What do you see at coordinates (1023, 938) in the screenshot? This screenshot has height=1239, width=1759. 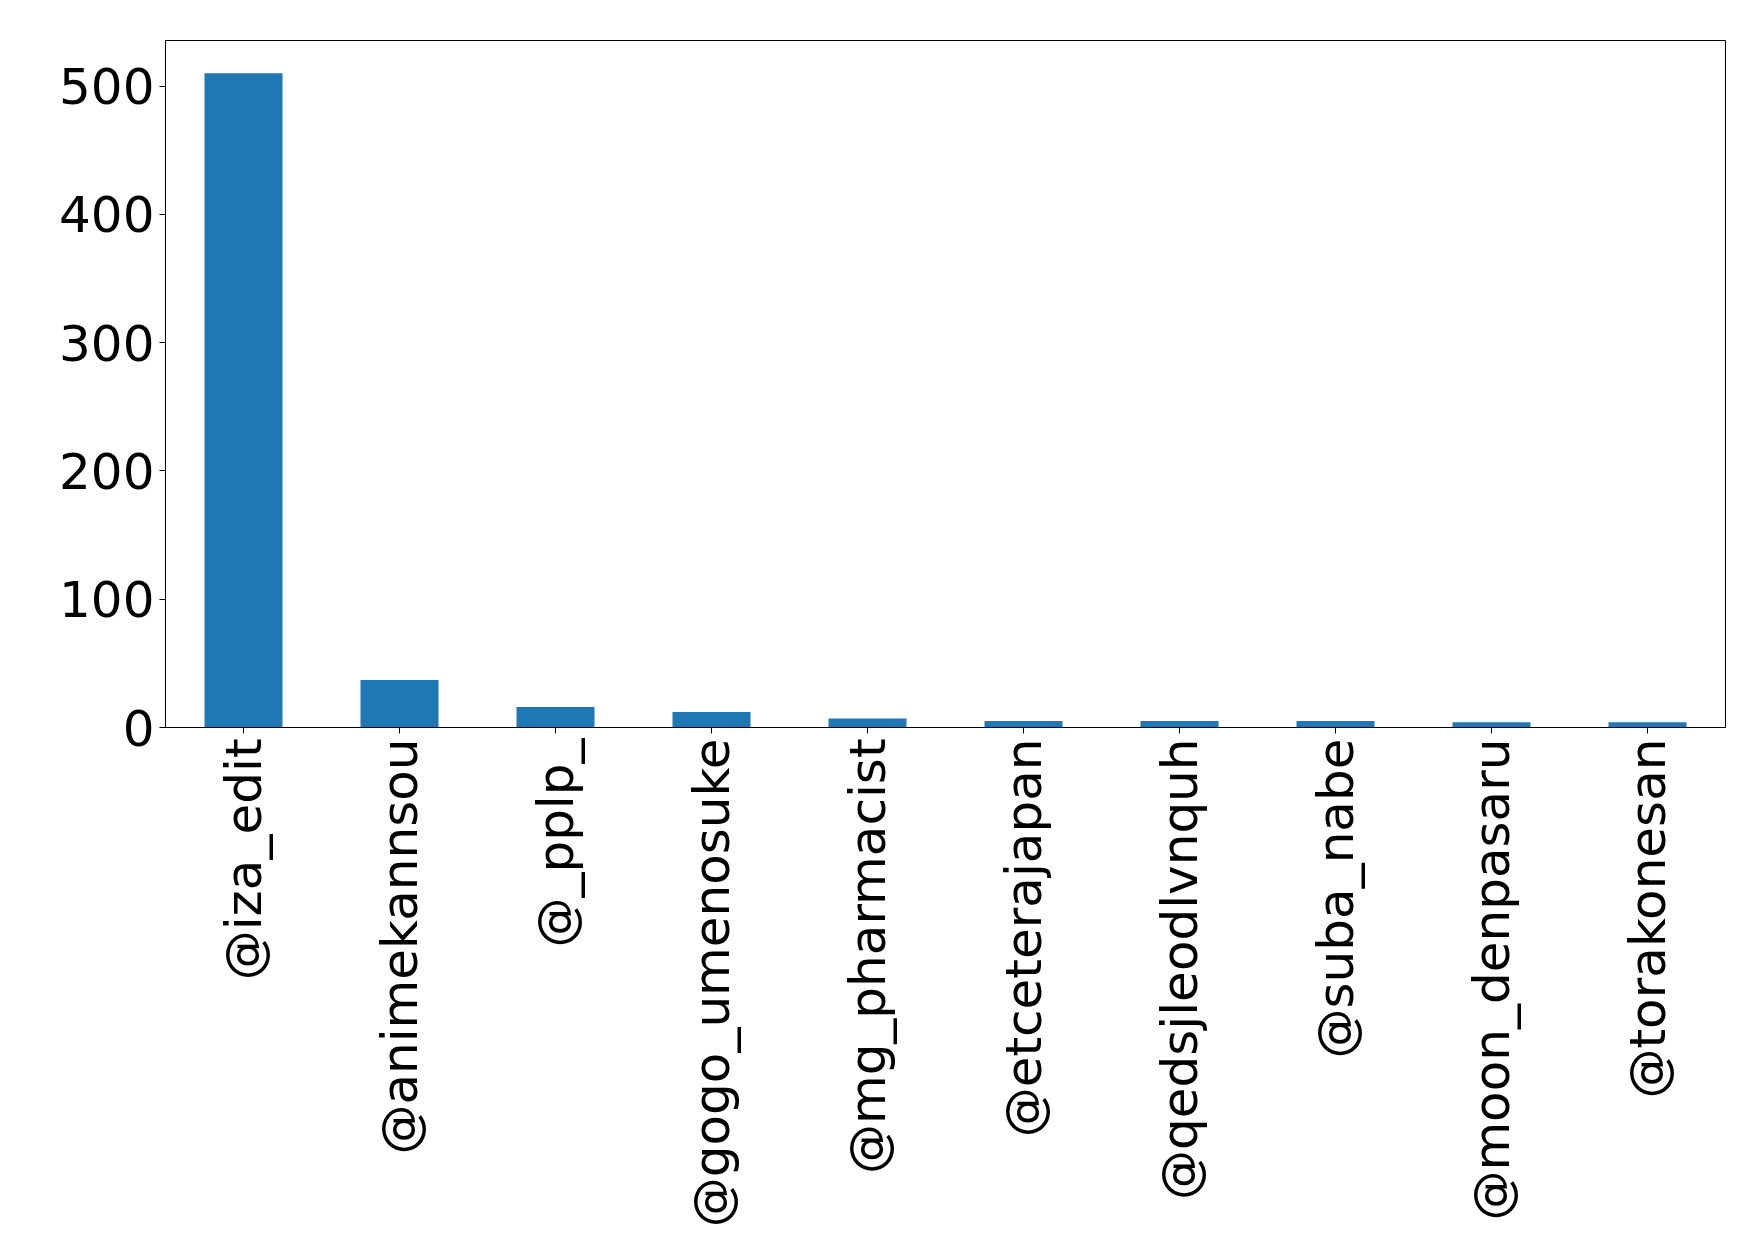 I see `x-tick-label: @etceterajapan` at bounding box center [1023, 938].